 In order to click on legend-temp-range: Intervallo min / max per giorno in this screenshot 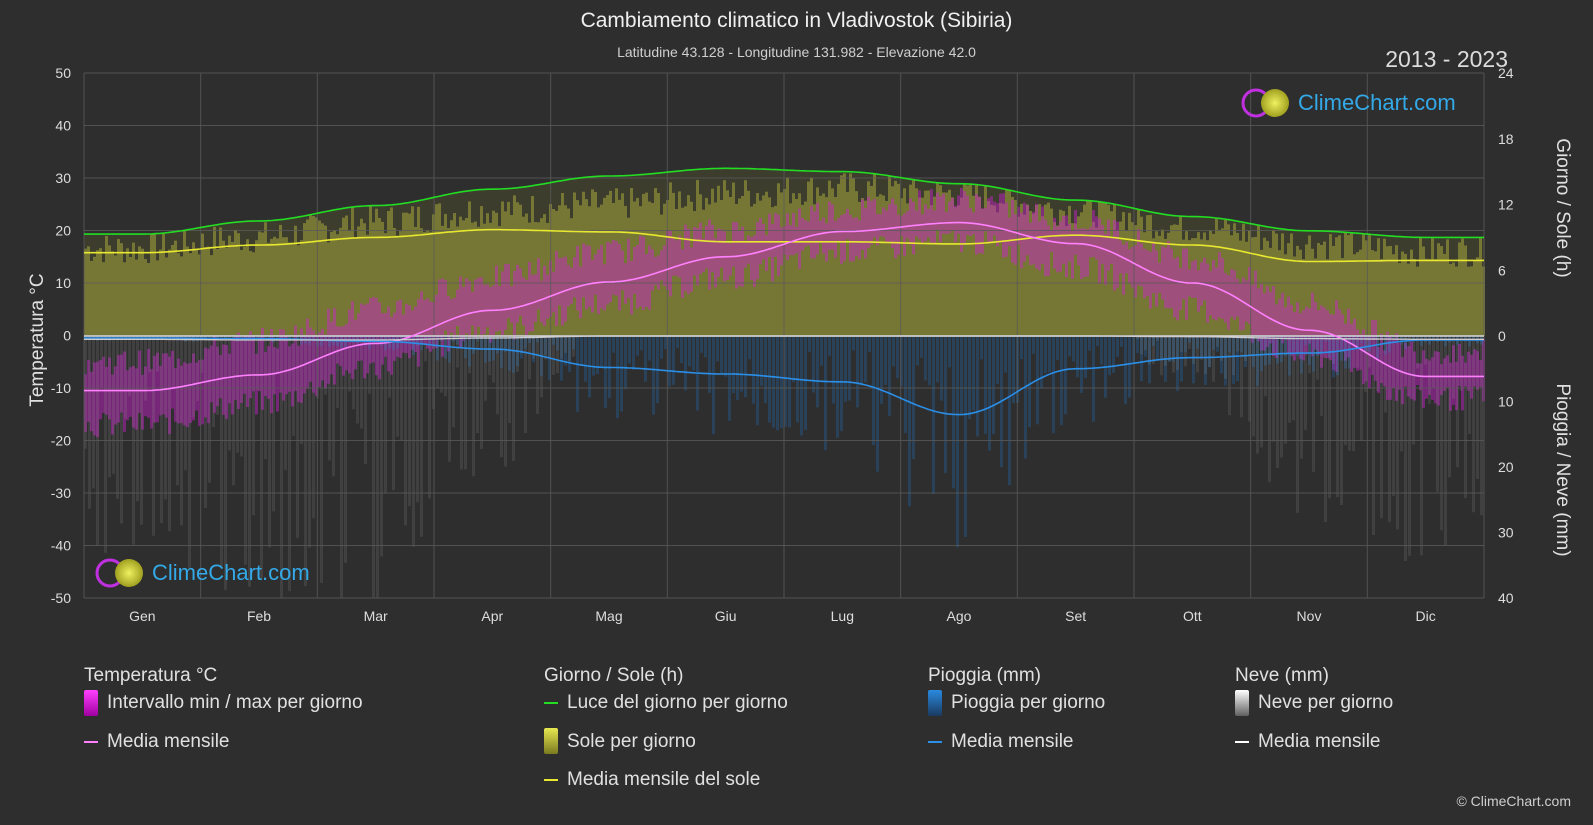, I will do `click(235, 702)`.